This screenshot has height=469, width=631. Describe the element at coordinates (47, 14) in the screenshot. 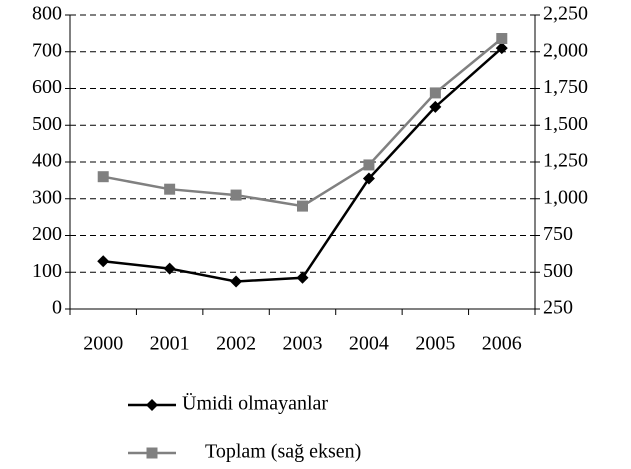

I see `y-tick-label: 800` at that location.